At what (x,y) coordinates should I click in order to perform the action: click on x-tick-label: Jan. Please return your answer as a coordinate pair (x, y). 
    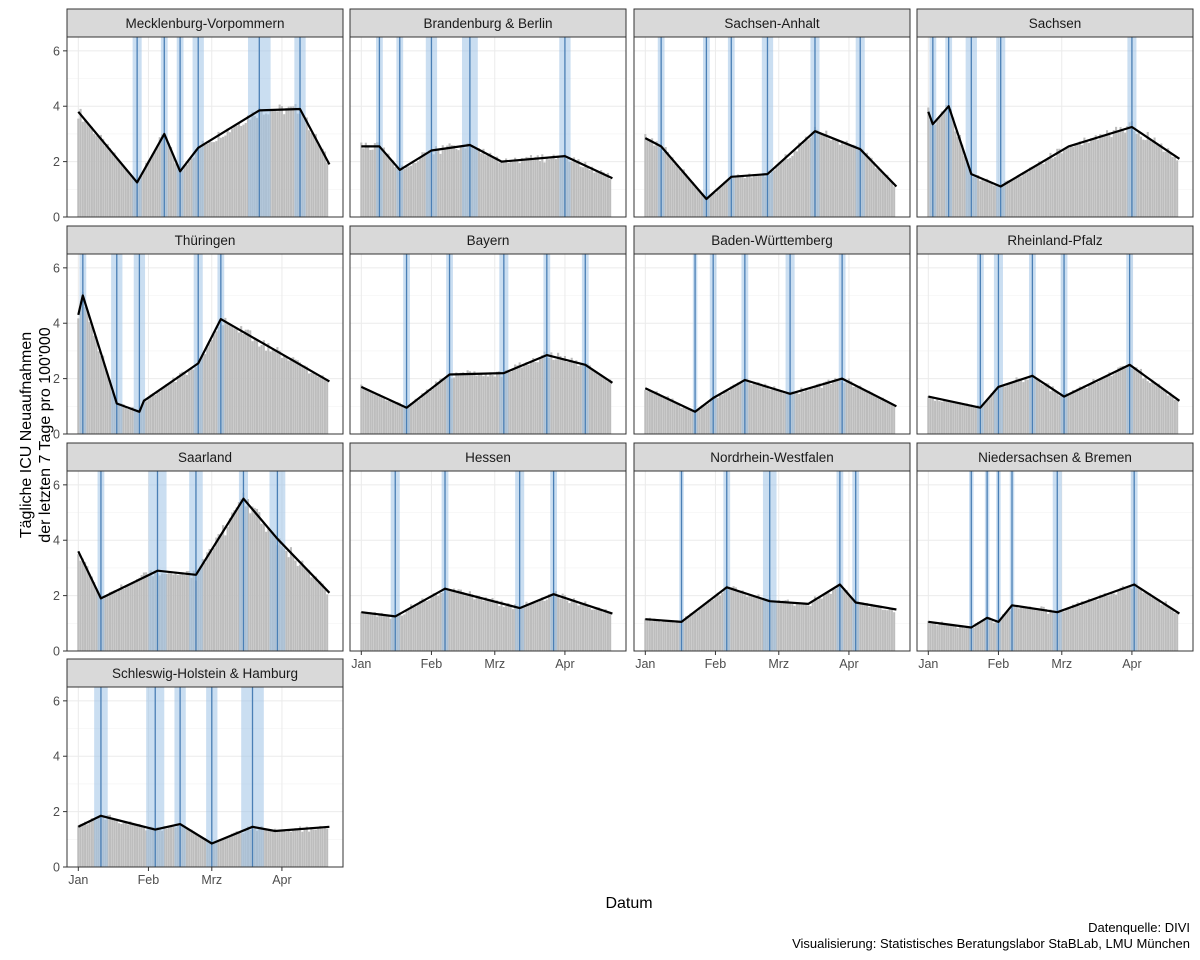
    Looking at the image, I should click on (361, 664).